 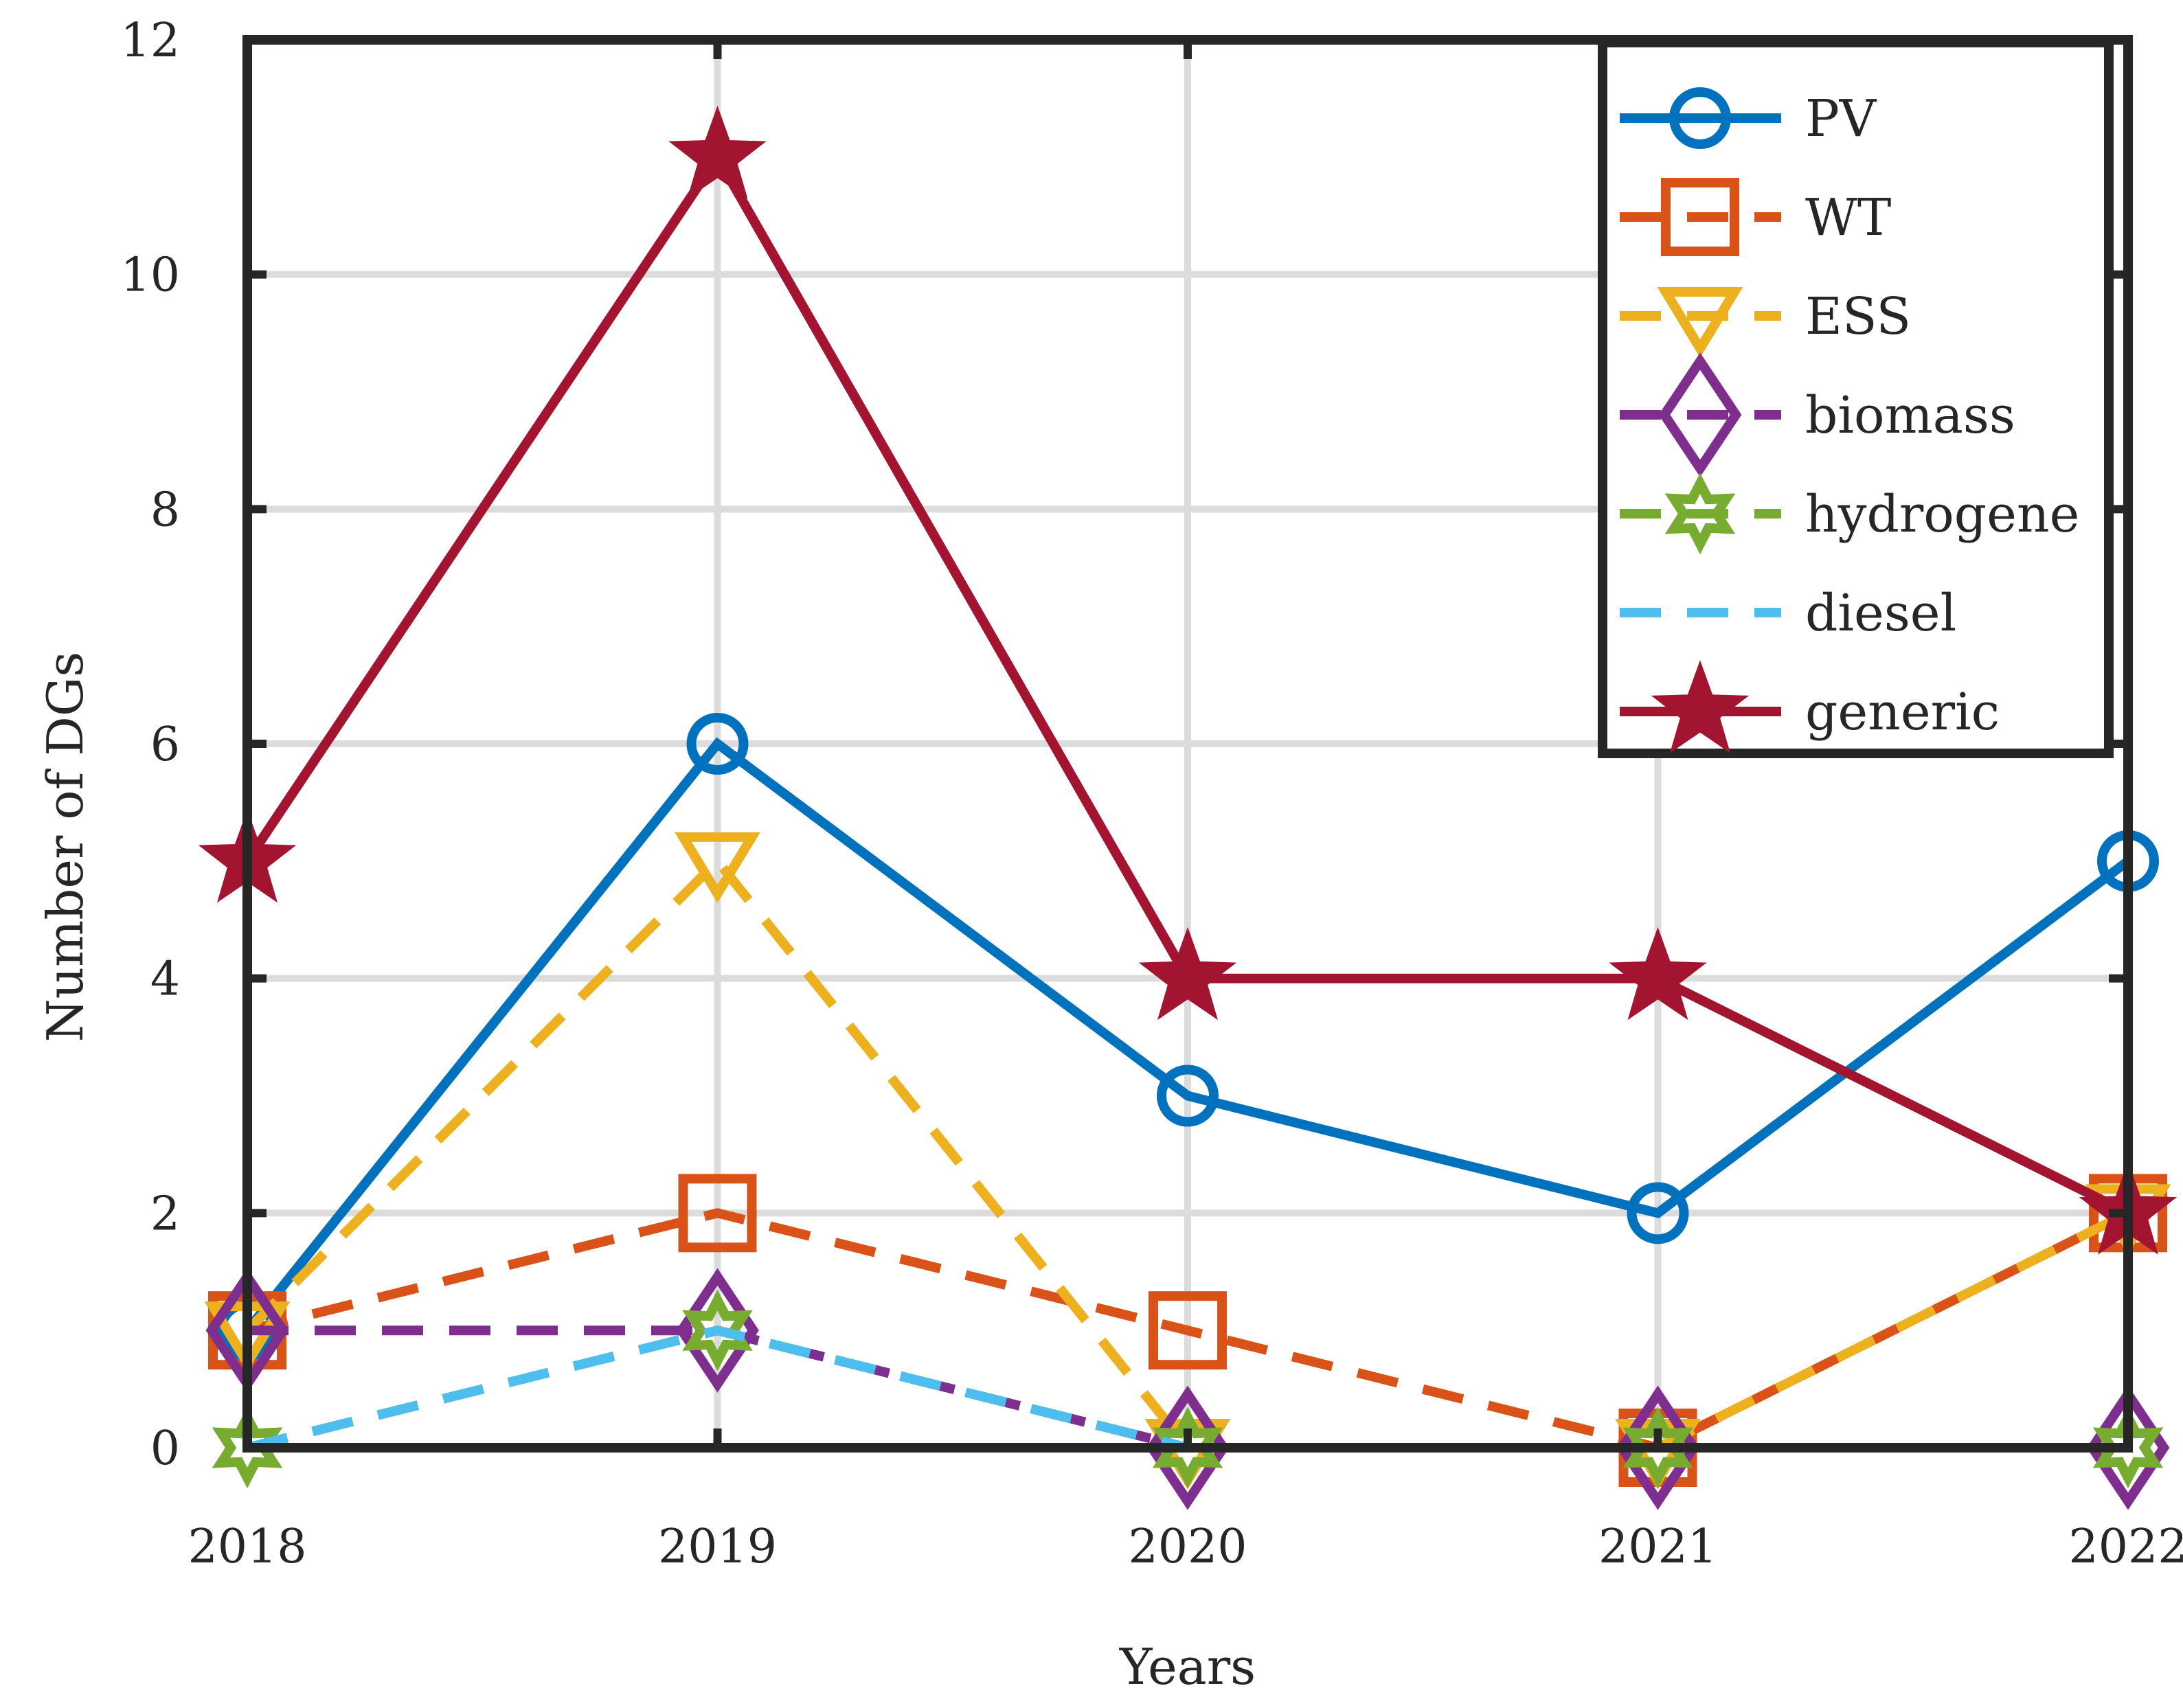 What do you see at coordinates (1848, 218) in the screenshot?
I see `legend-label-wt: WT` at bounding box center [1848, 218].